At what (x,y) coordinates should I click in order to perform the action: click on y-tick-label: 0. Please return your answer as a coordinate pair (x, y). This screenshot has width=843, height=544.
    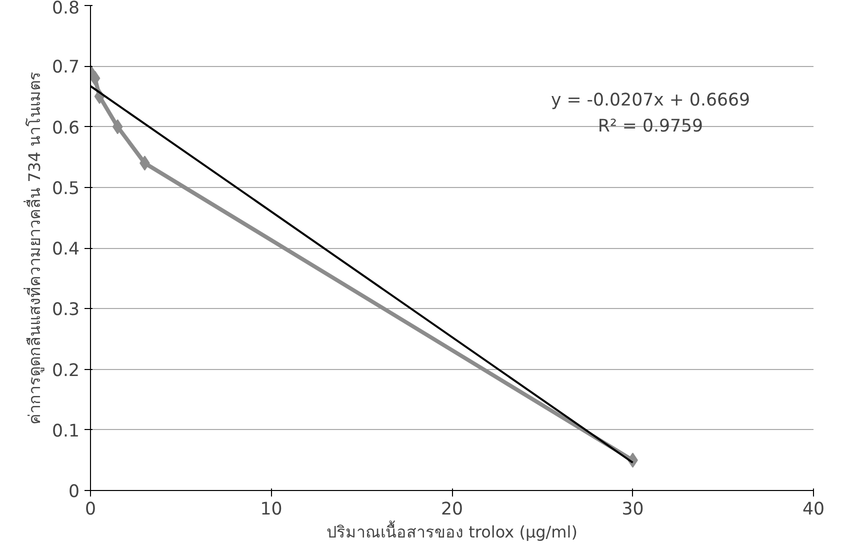
    Looking at the image, I should click on (74, 492).